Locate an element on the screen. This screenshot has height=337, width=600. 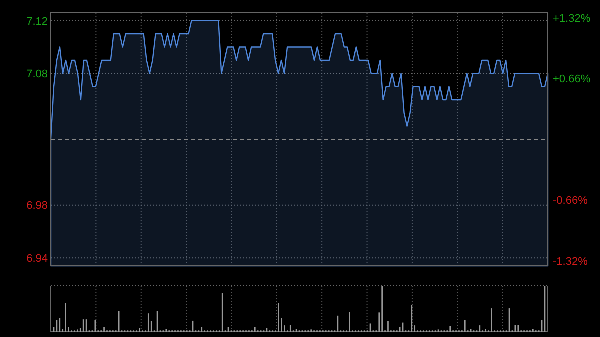
y2-tick-label: -1.32% is located at coordinates (570, 262).